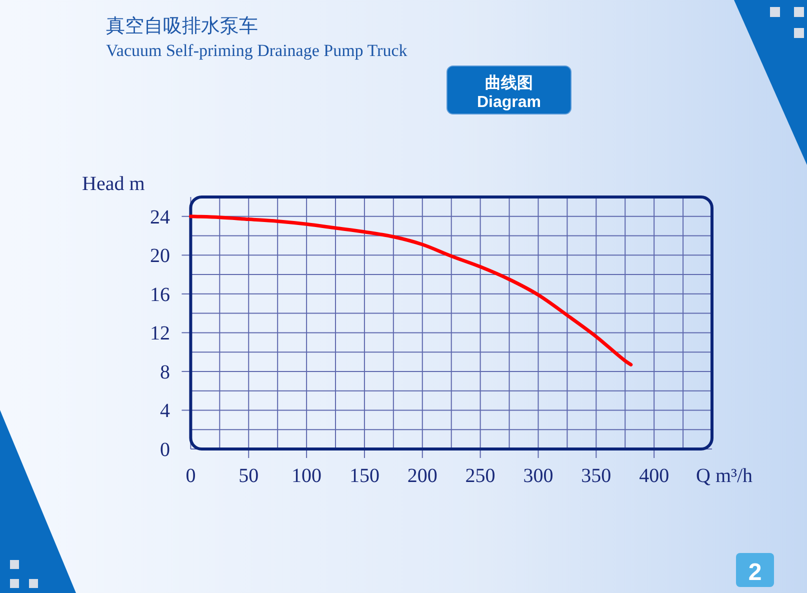 Image resolution: width=807 pixels, height=593 pixels. I want to click on x-tick-label: 300, so click(538, 476).